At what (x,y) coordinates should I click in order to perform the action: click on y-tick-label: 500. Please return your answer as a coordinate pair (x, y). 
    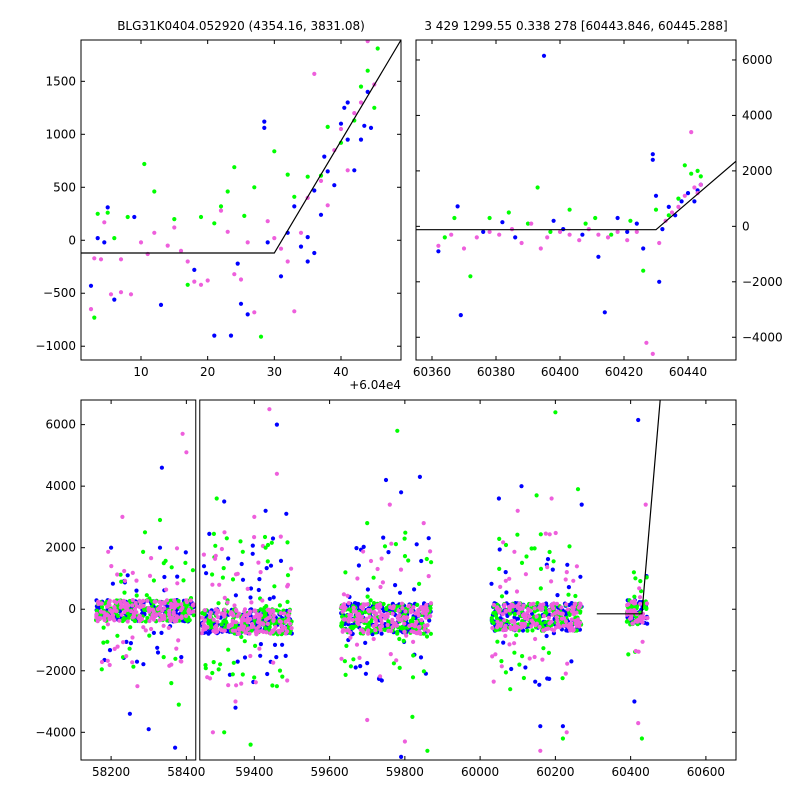
    Looking at the image, I should click on (64, 187).